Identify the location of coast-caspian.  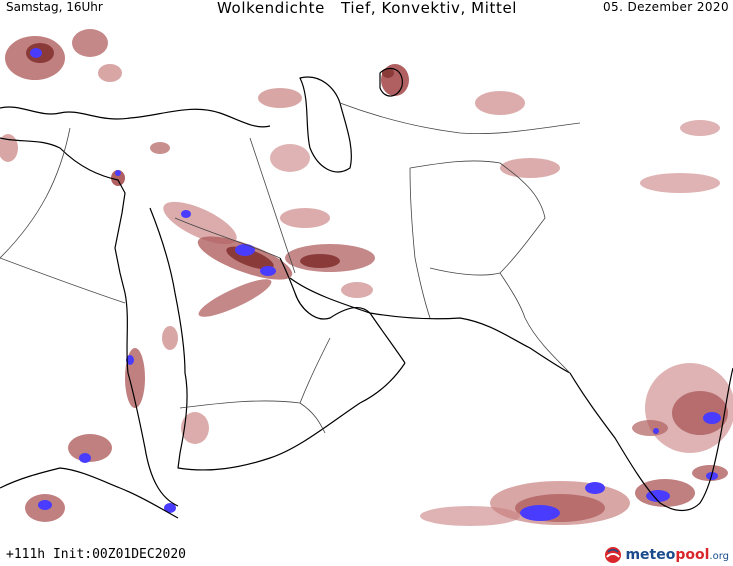
(325, 124).